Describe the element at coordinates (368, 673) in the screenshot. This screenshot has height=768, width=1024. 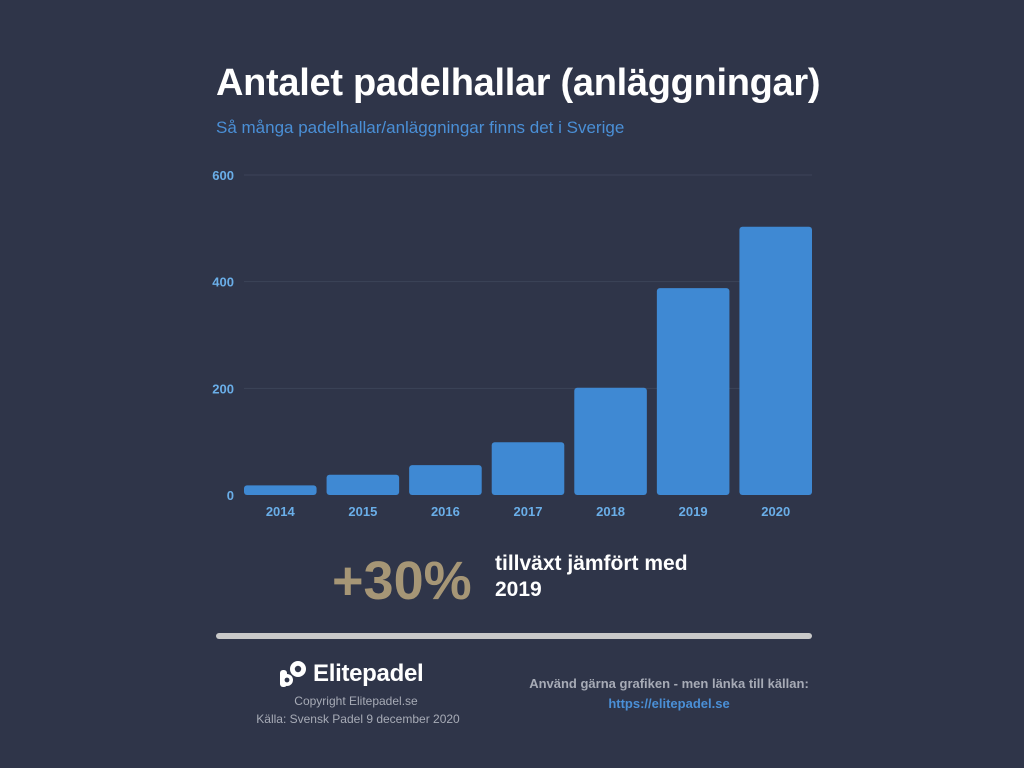
I see `brand-name: Elitepadel` at that location.